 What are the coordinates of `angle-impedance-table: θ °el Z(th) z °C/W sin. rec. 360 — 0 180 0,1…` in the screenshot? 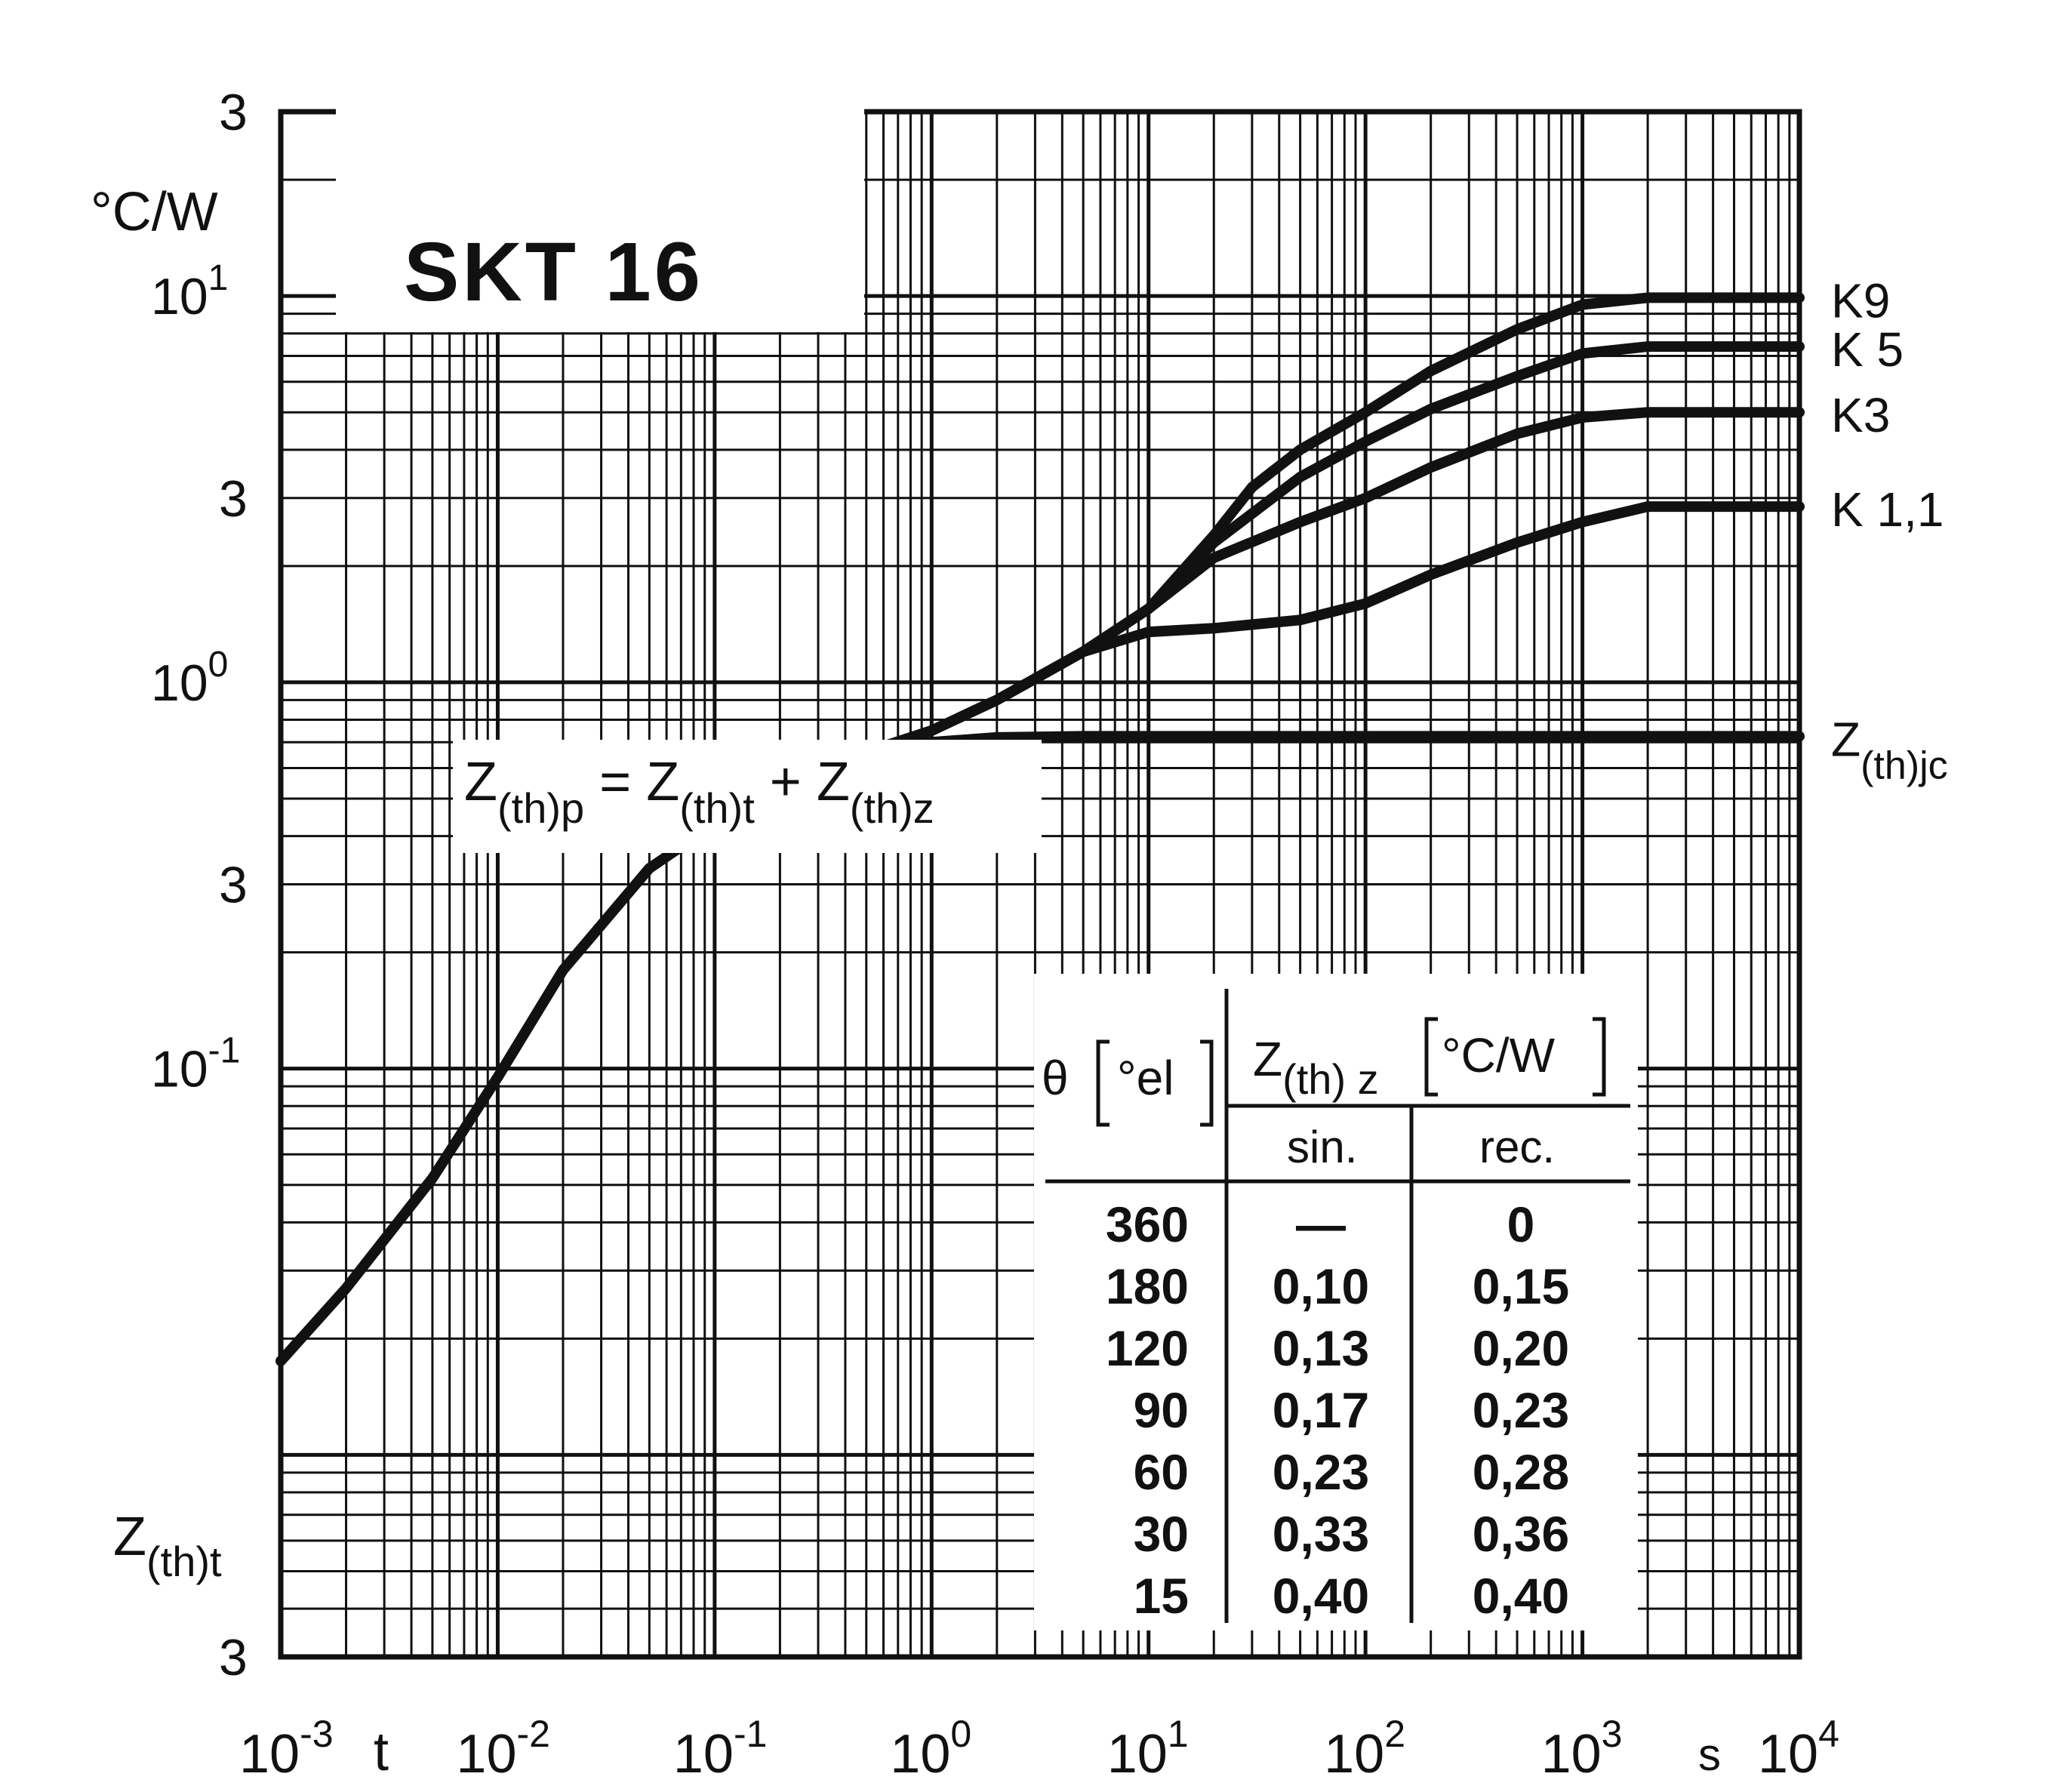 It's located at (1336, 1302).